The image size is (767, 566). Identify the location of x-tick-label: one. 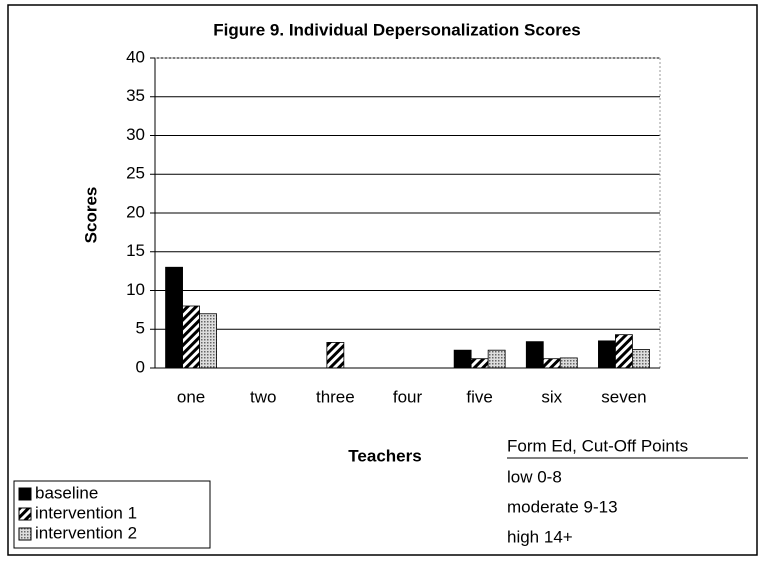
(191, 396).